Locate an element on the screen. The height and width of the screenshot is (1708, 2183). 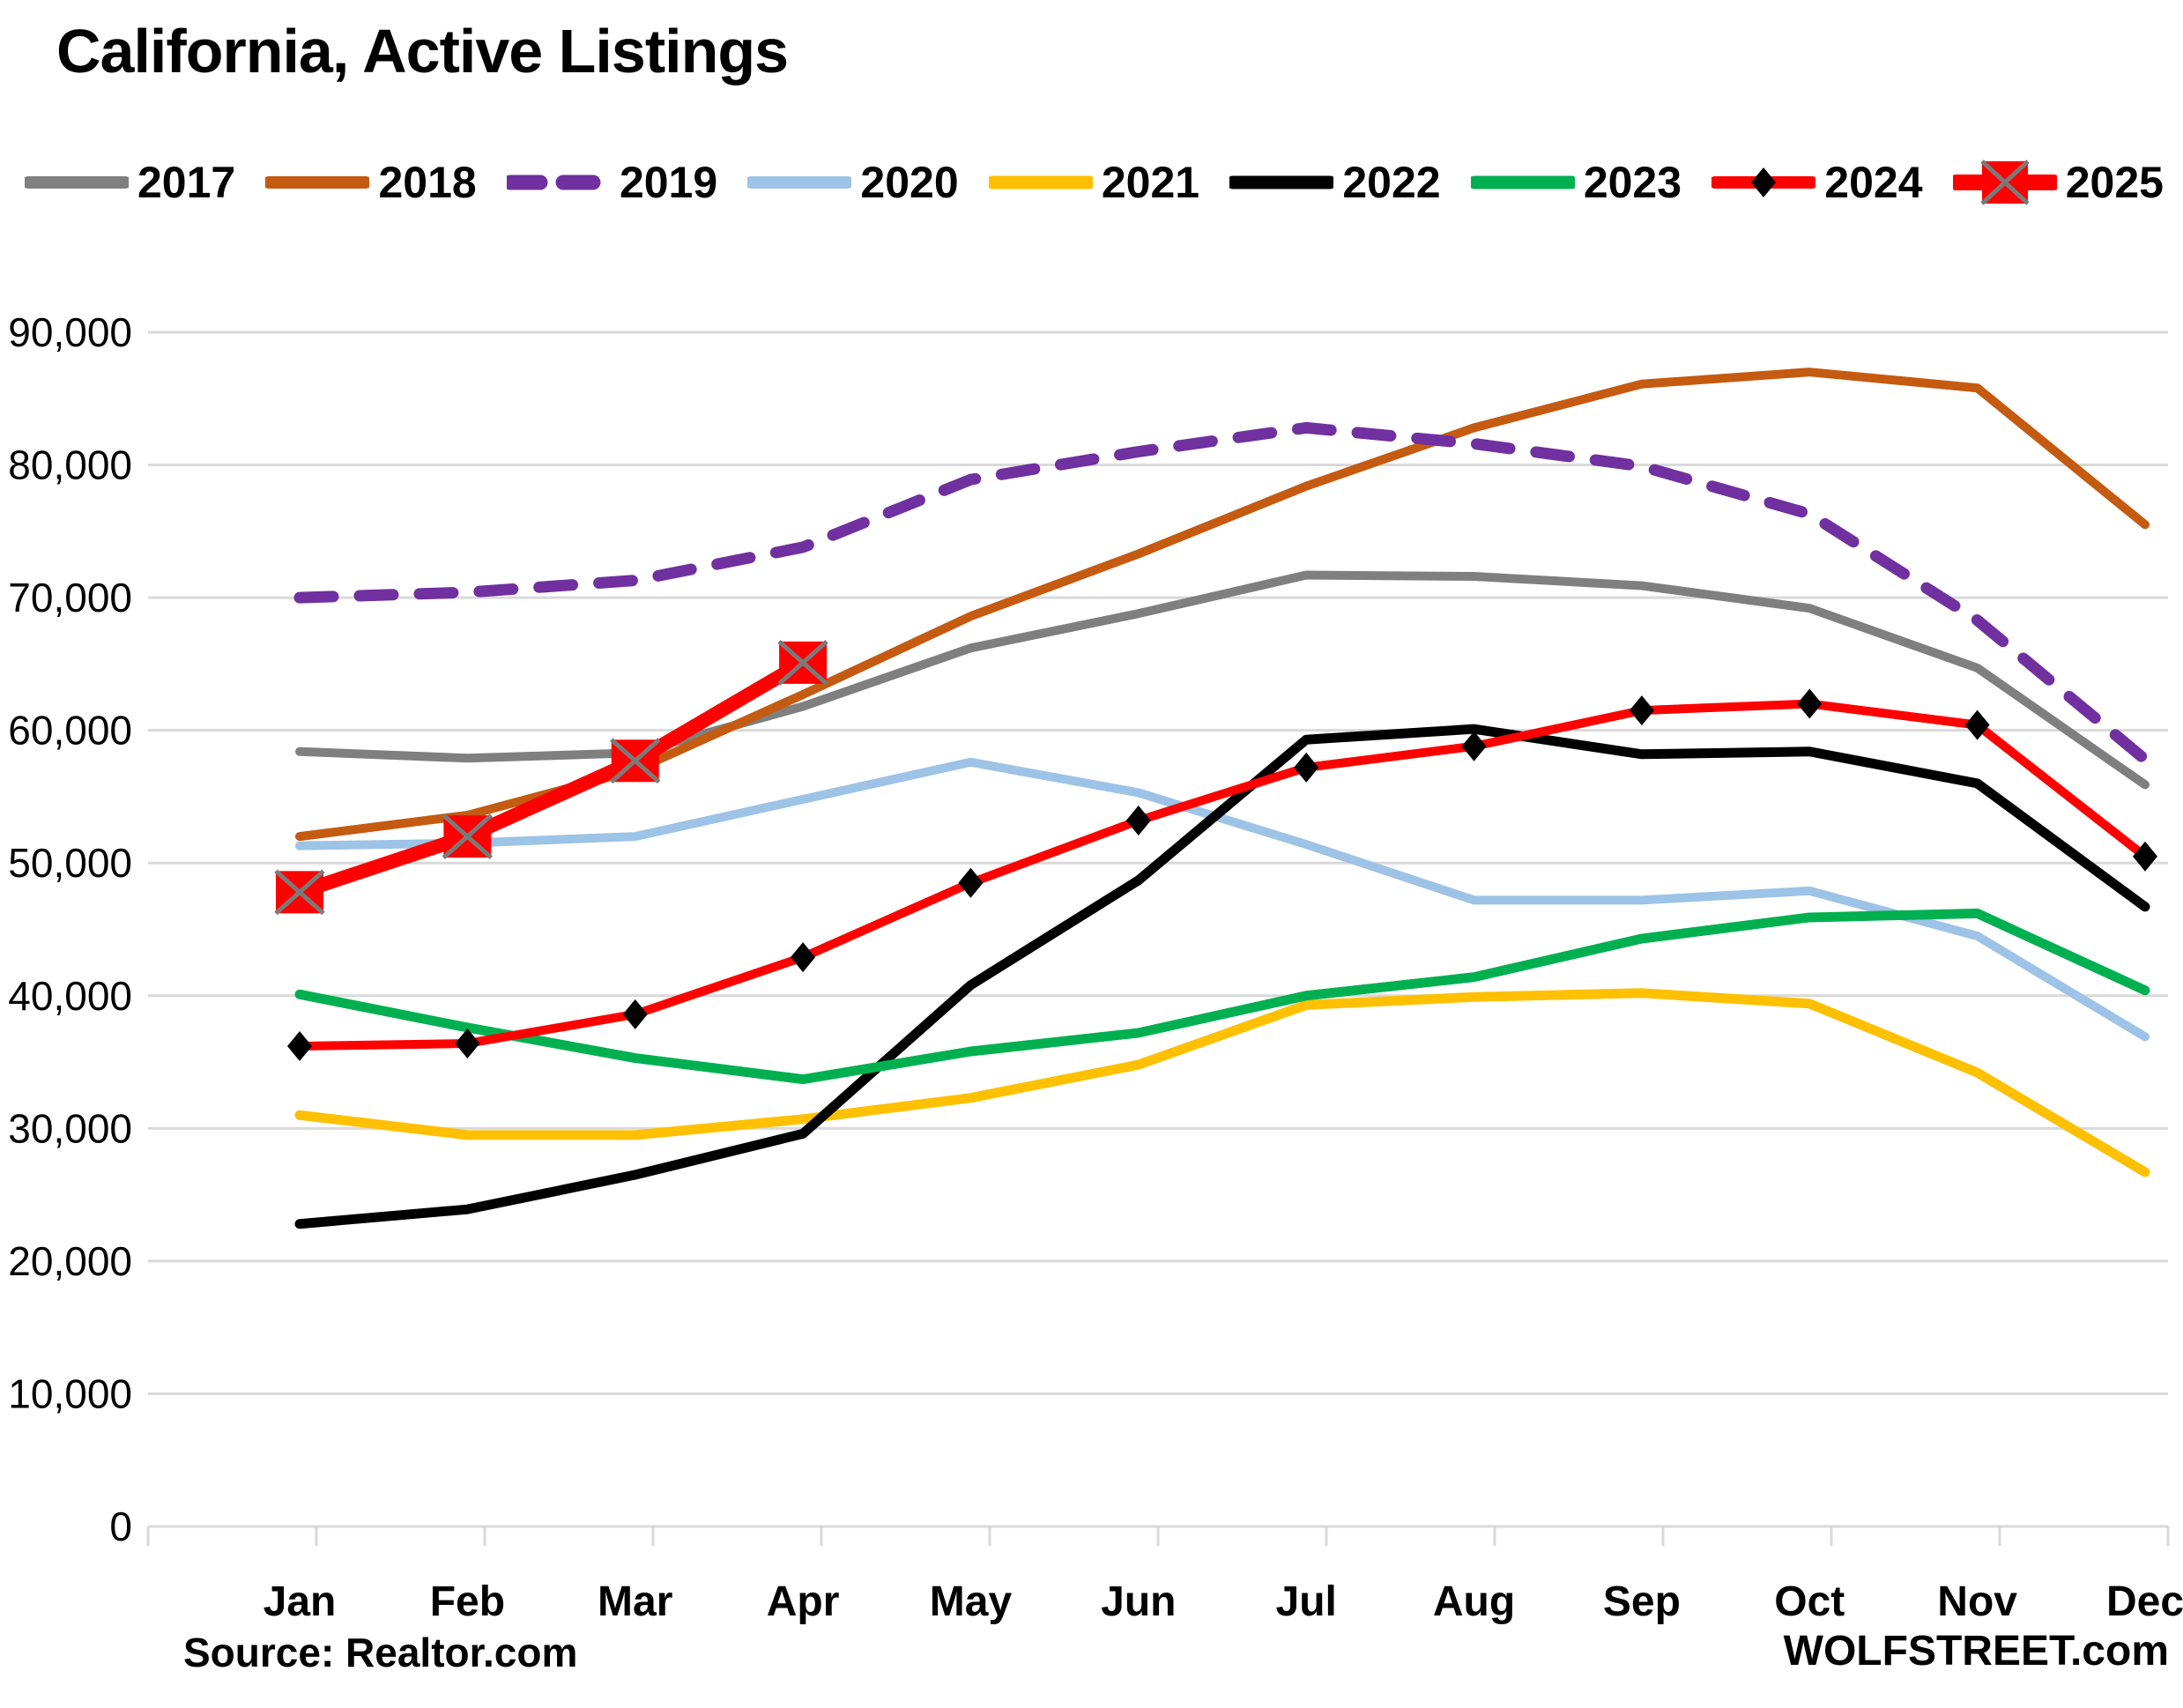
legend-item-2021: 2021 is located at coordinates (1094, 183).